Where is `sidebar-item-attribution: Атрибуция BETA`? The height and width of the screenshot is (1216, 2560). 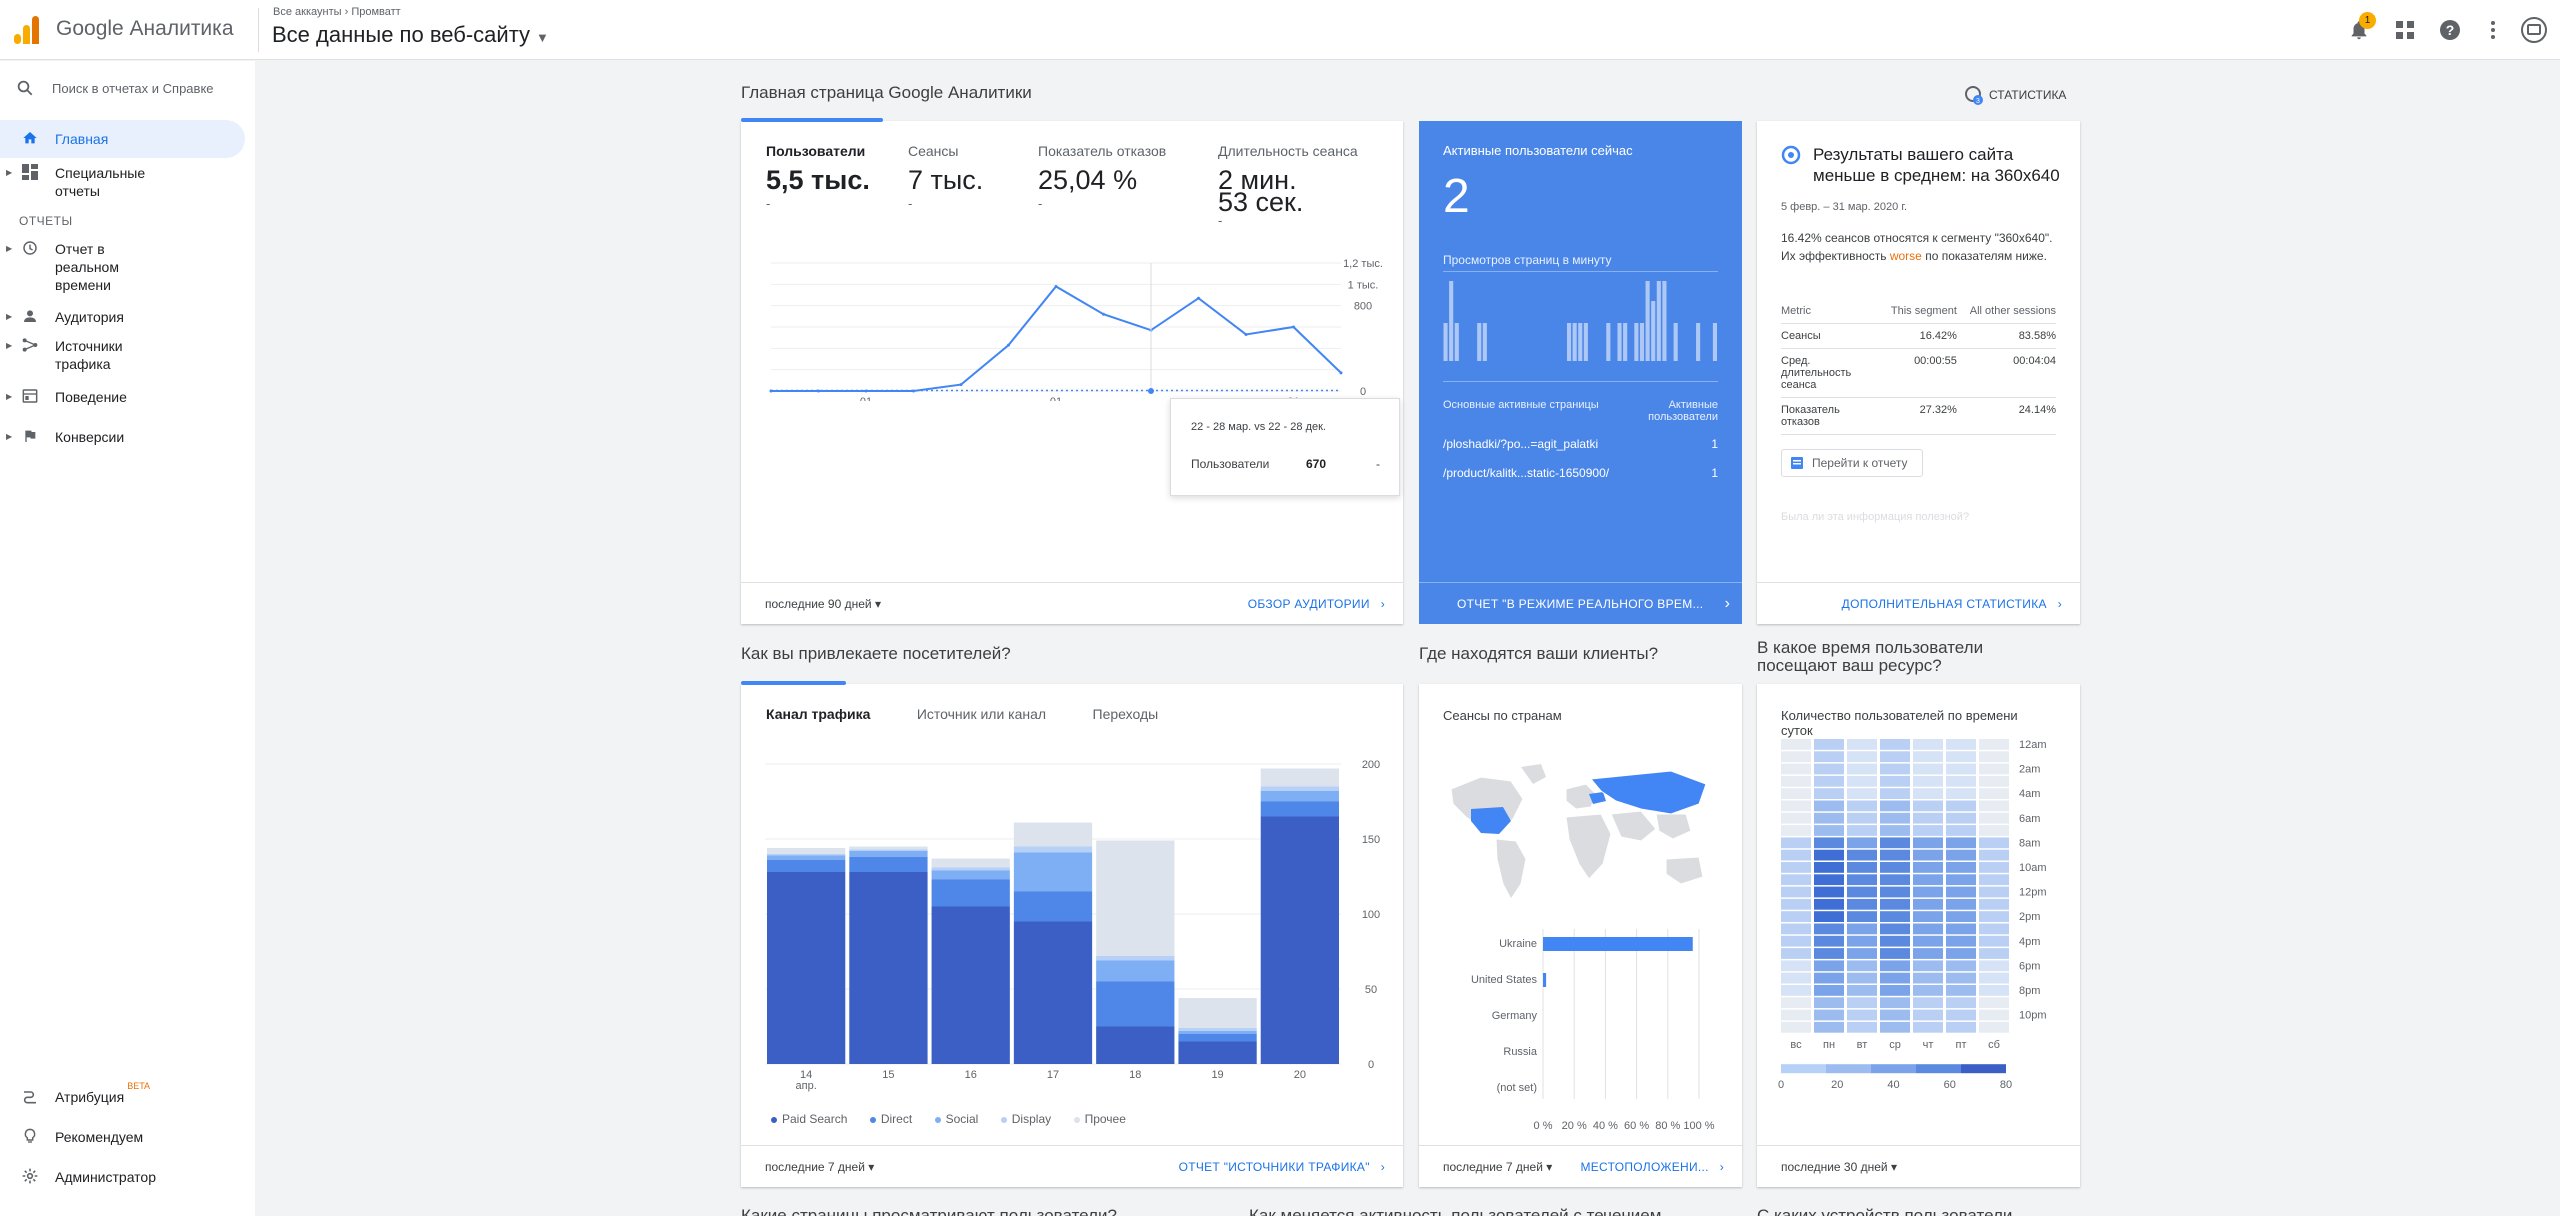
sidebar-item-attribution: Атрибуция BETA is located at coordinates (122, 1093).